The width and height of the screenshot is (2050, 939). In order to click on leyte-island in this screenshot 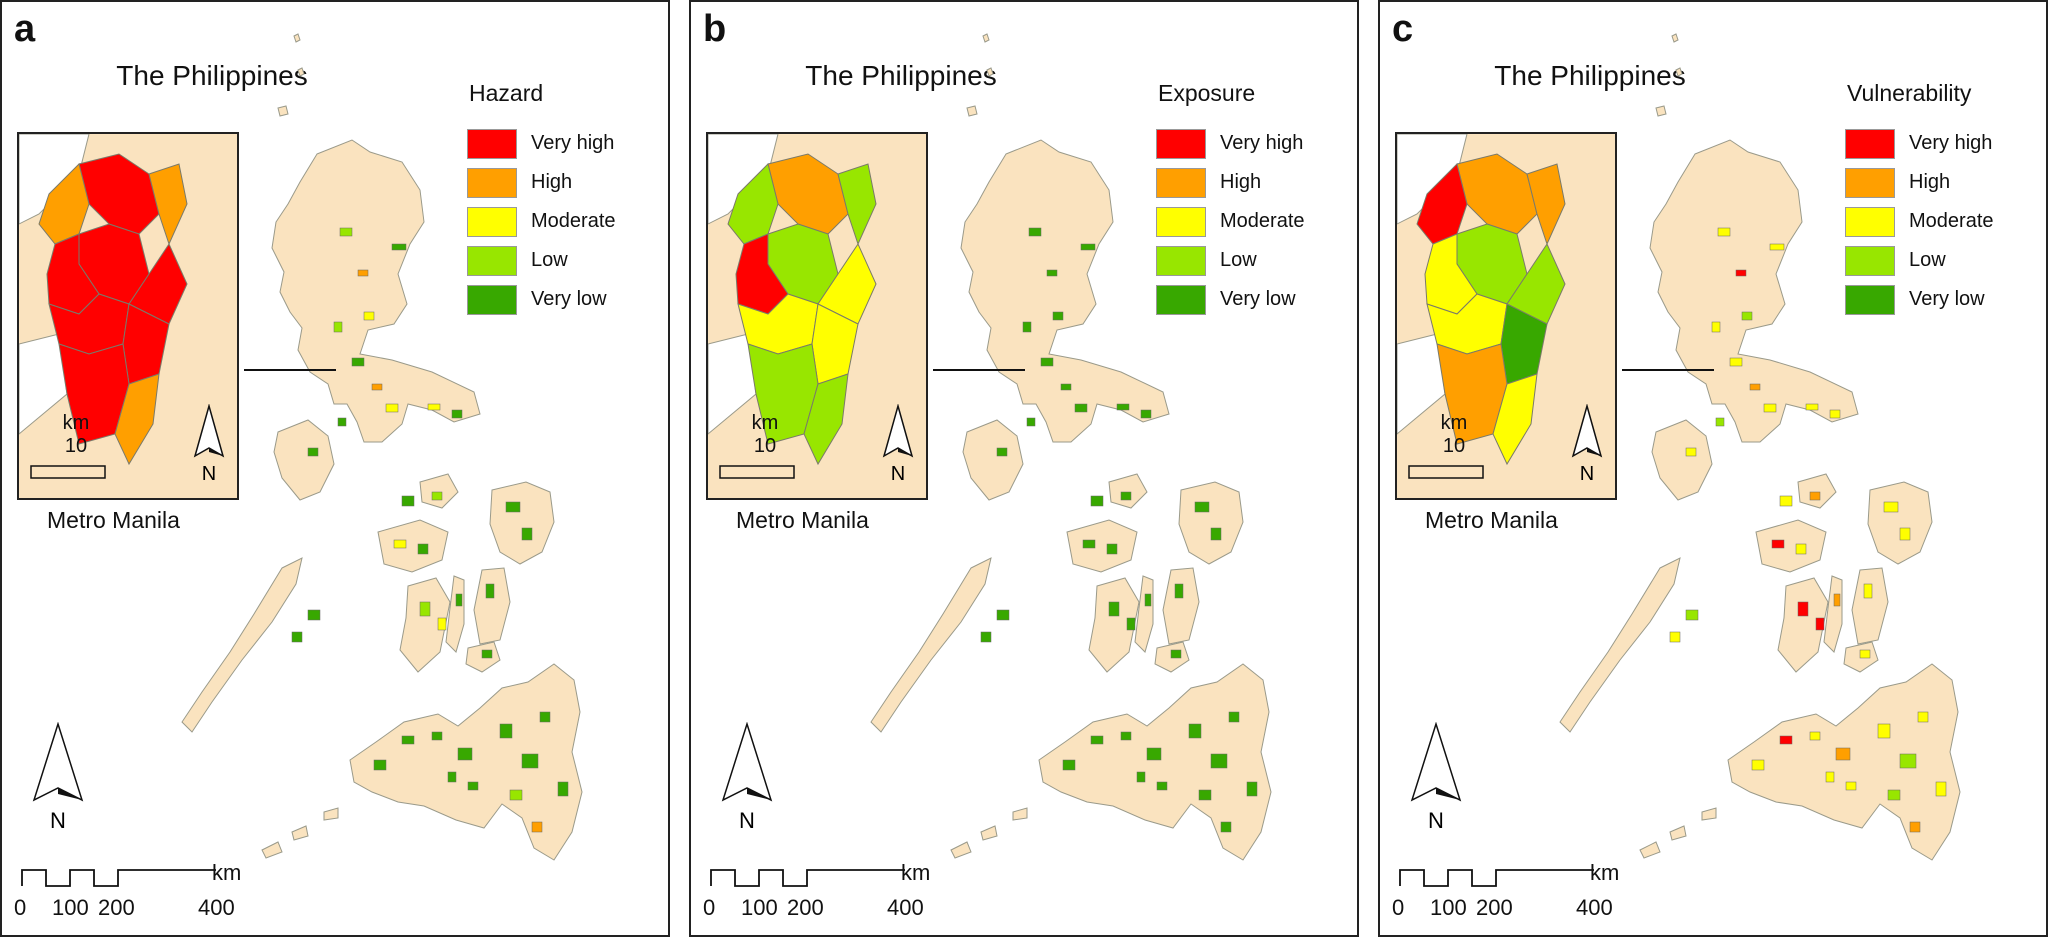, I will do `click(1181, 606)`.